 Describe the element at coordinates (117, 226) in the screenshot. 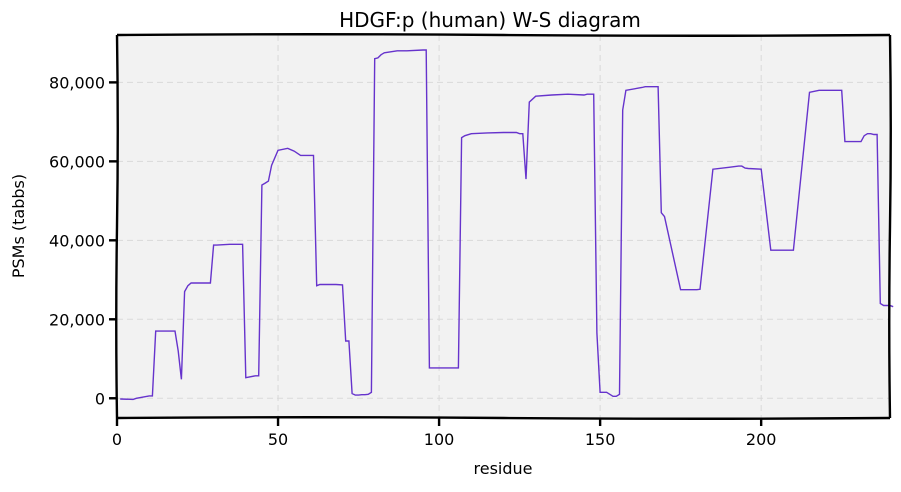

I see `frame-left` at that location.